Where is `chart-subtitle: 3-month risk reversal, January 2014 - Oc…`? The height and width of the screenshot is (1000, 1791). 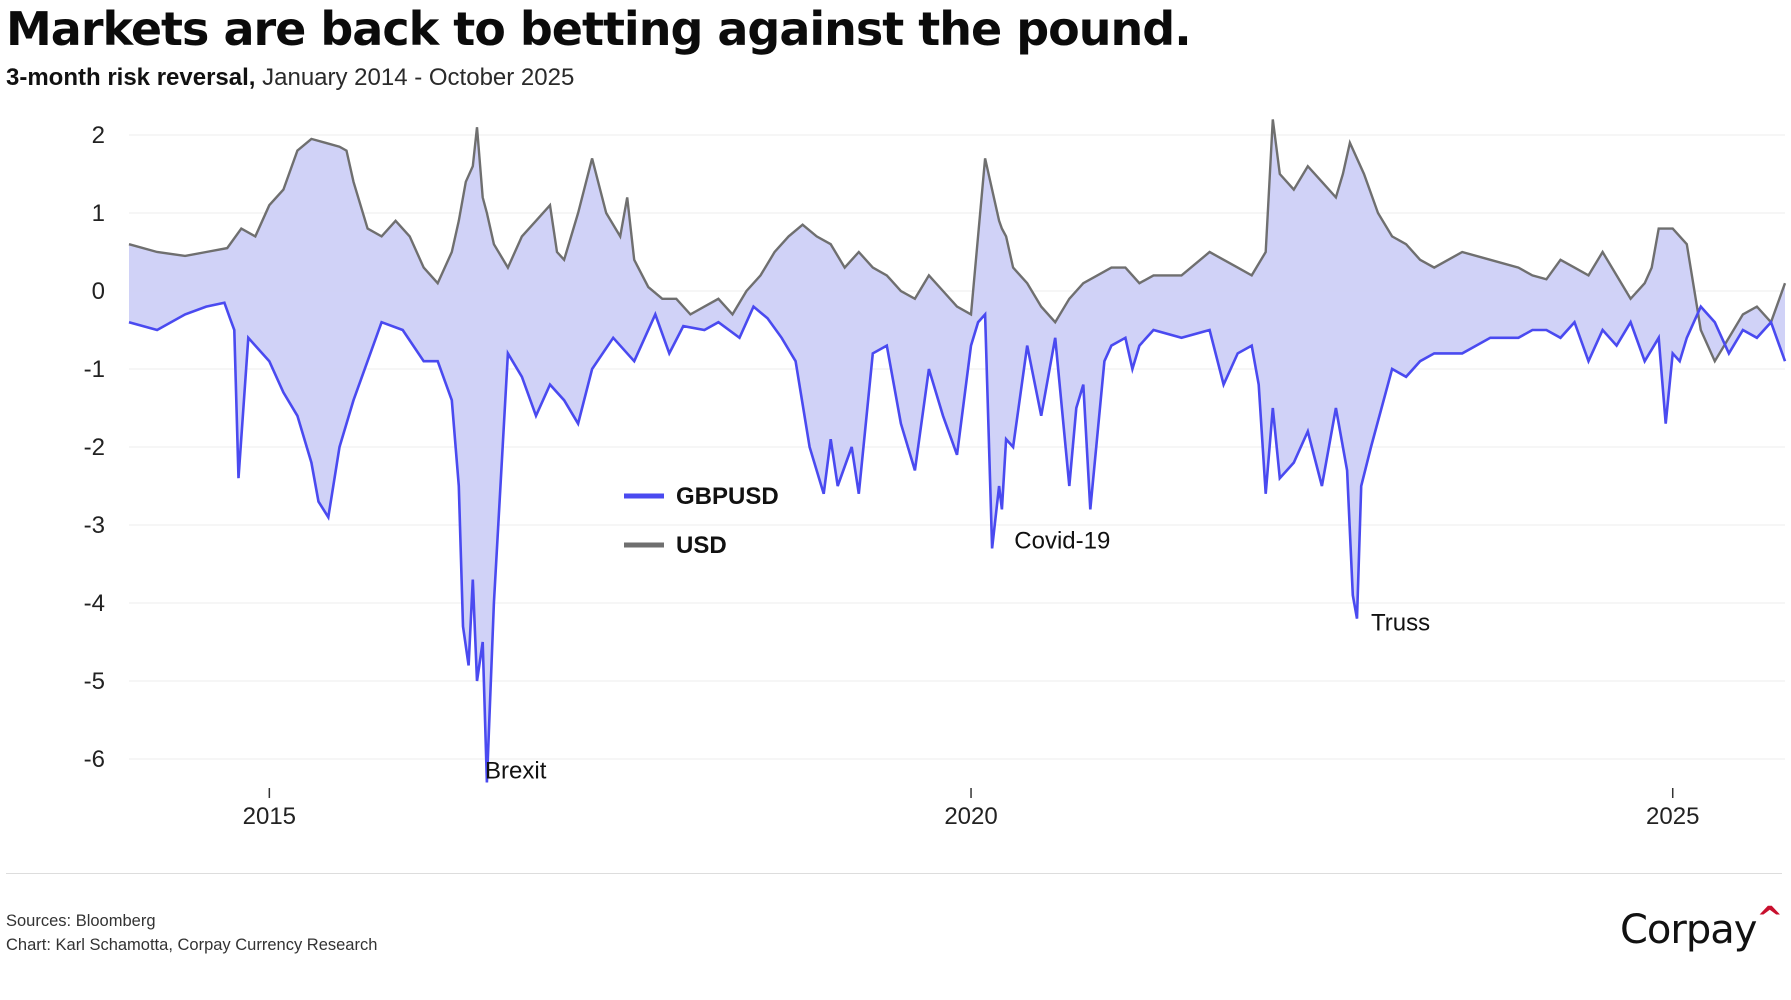
chart-subtitle: 3-month risk reversal, January 2014 - Oc… is located at coordinates (290, 78).